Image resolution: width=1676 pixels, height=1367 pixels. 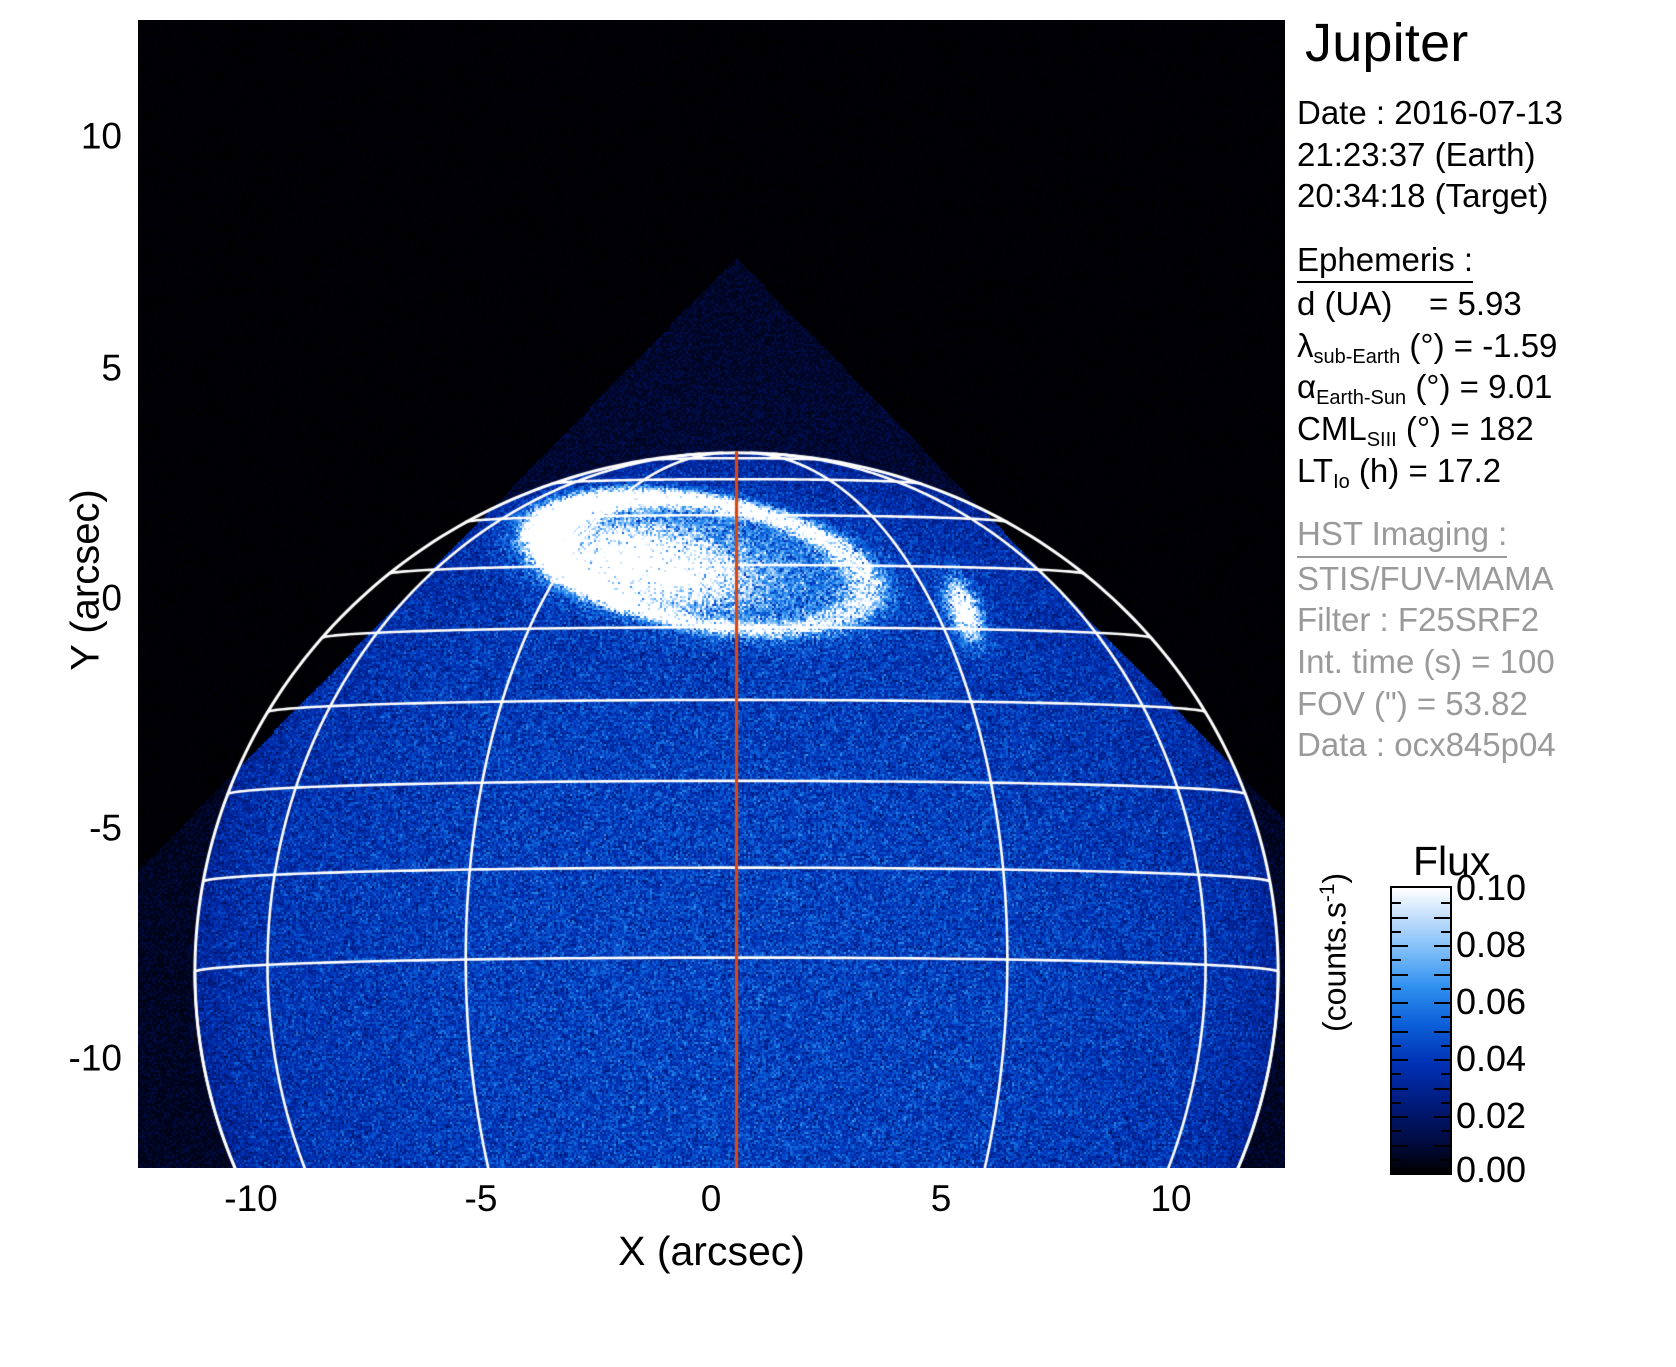 I want to click on hst-instrument: STIS/FUV-MAMA, so click(x=1425, y=578).